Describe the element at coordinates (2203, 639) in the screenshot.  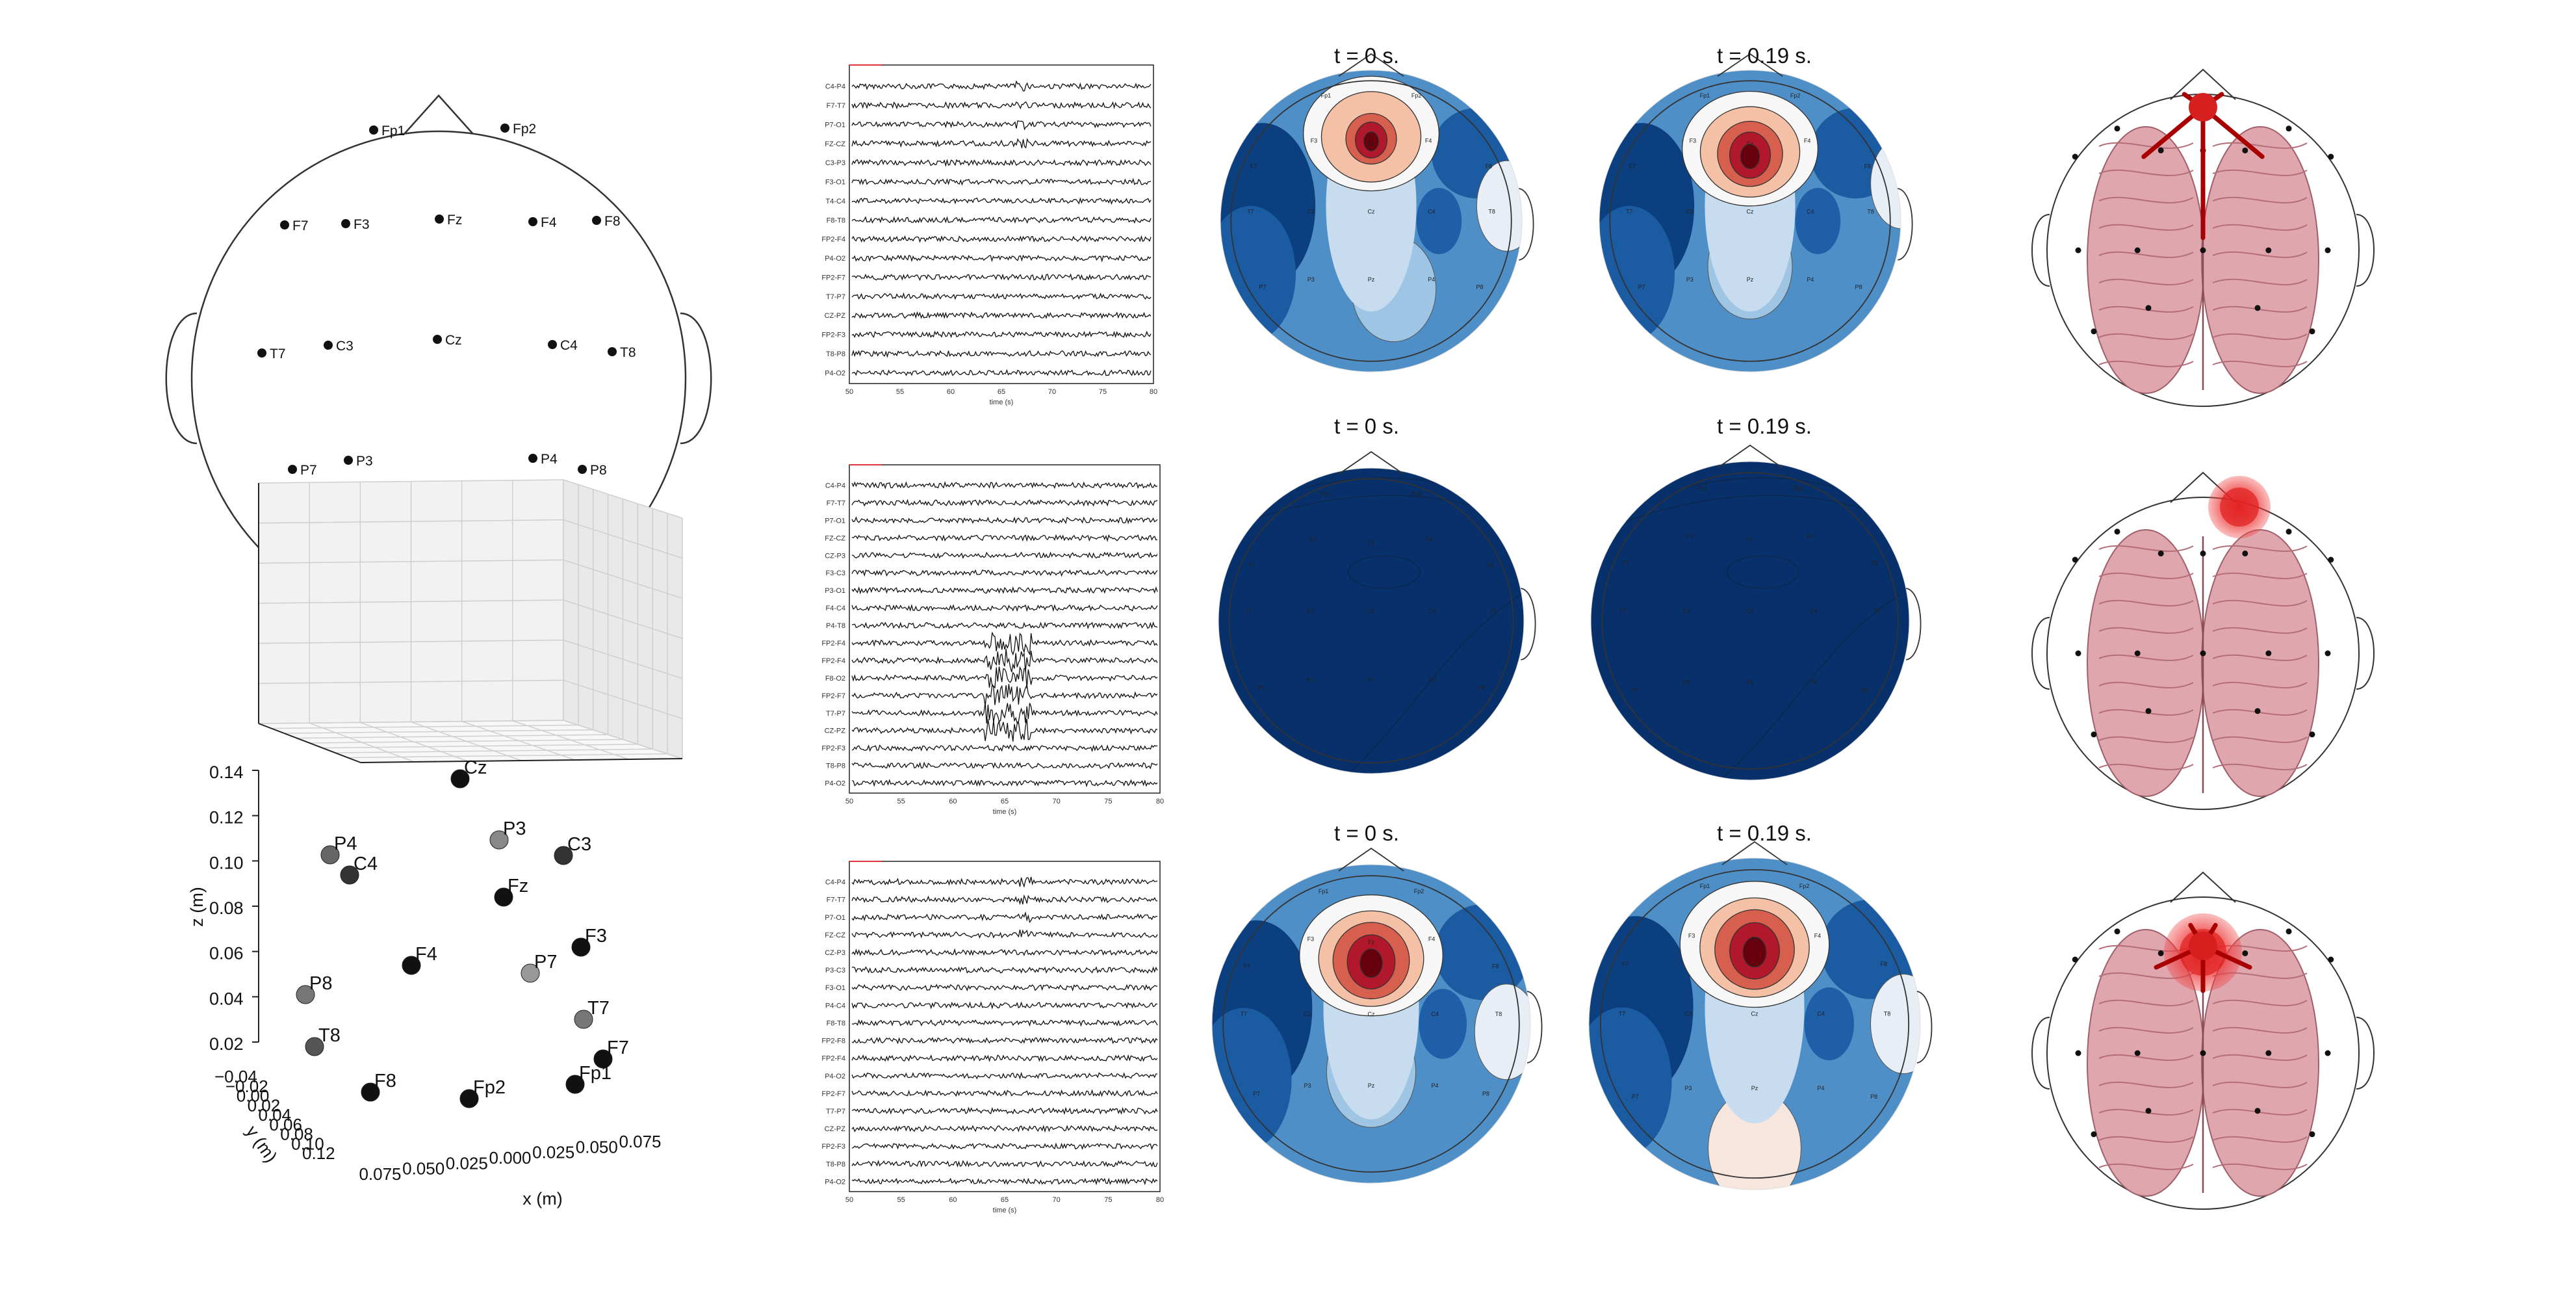
I see `brain-panels` at that location.